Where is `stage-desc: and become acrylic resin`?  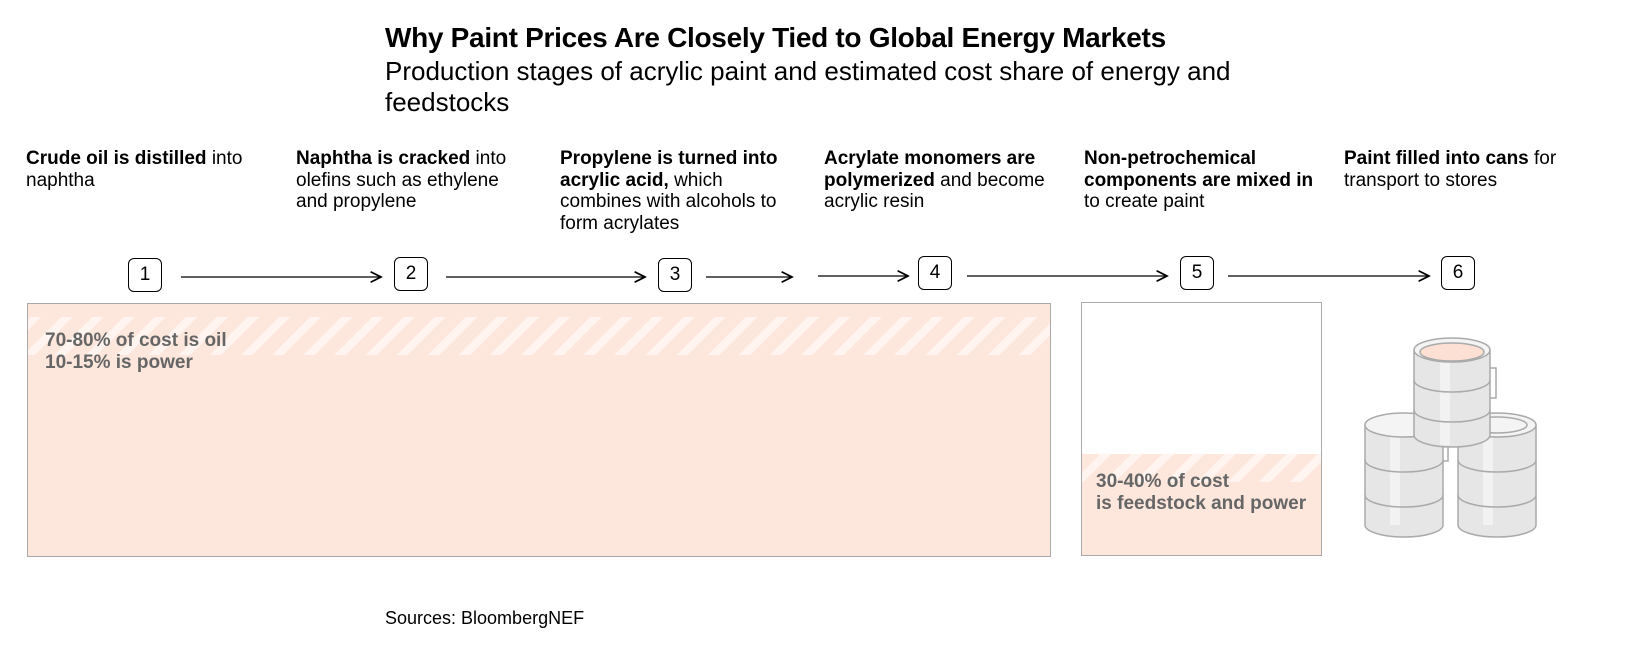 stage-desc: and become acrylic resin is located at coordinates (934, 191).